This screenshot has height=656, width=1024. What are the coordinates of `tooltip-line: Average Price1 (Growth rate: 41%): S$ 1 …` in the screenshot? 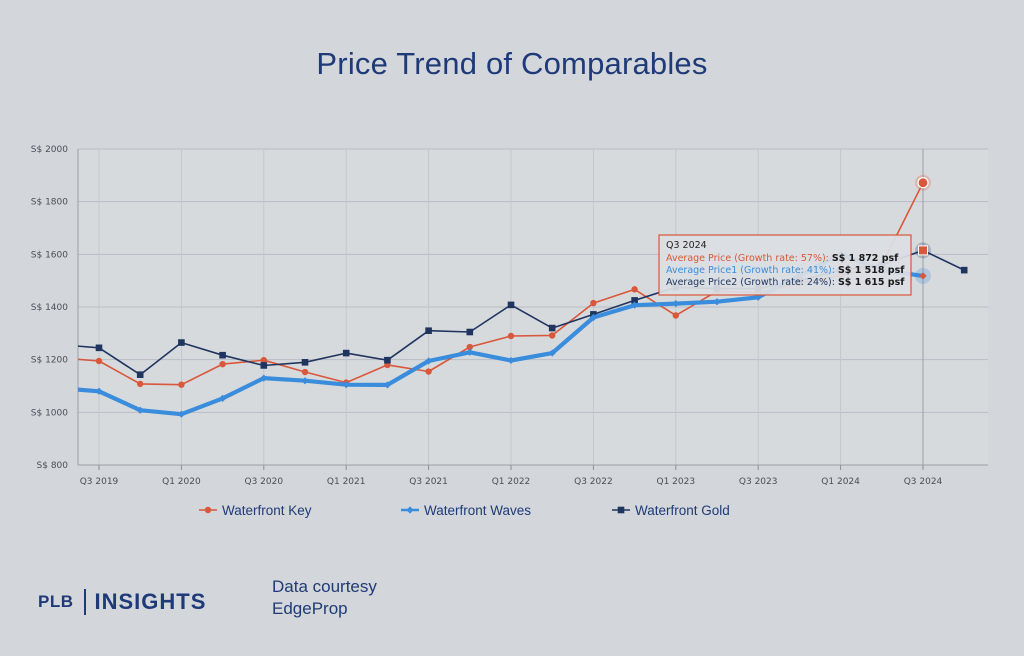 It's located at (785, 270).